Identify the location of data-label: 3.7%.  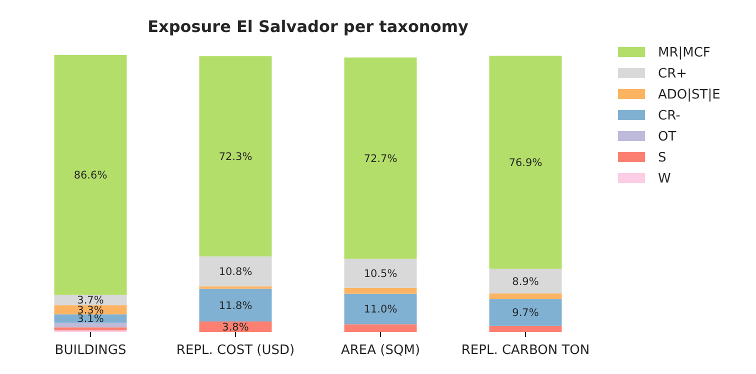
(90, 300).